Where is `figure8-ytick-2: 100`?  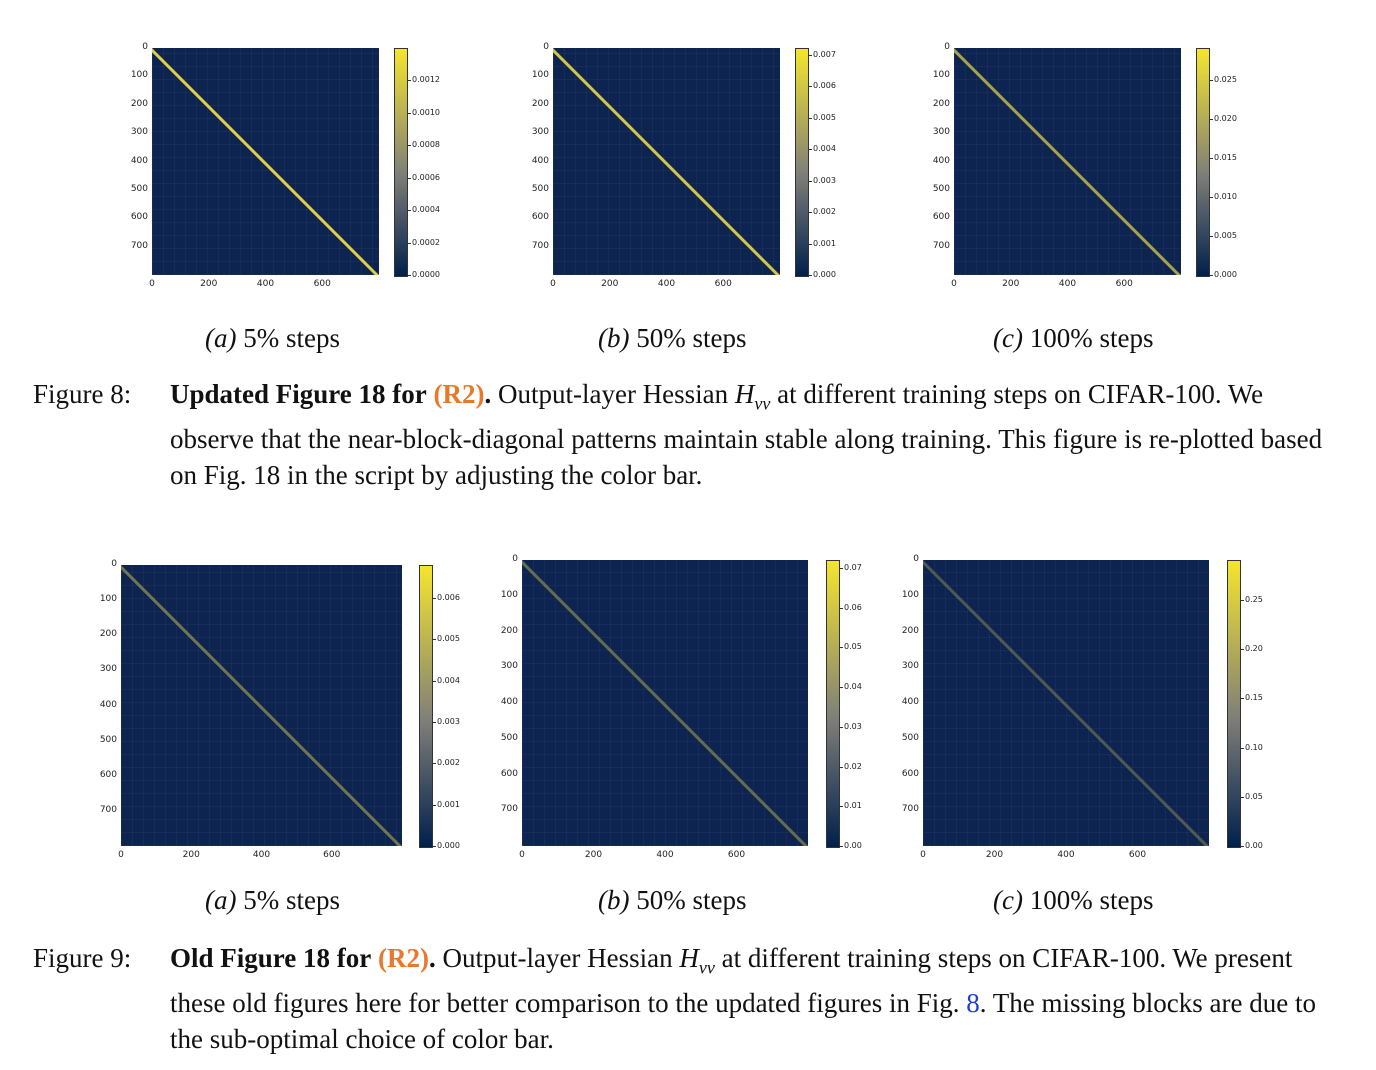 figure8-ytick-2: 100 is located at coordinates (941, 75).